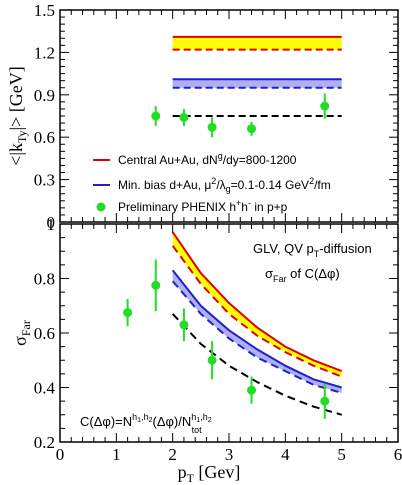  Describe the element at coordinates (146, 423) in the screenshot. I see `annotation-formula: C(Δφ)=Nh1,h2(Δφ)/Nh1,h2 tot` at that location.